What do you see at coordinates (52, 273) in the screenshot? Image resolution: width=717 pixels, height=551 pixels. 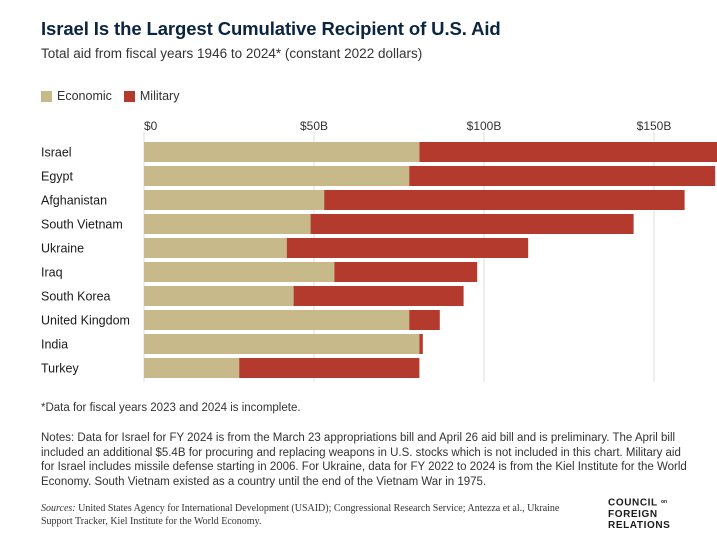 I see `category-label: Iraq` at bounding box center [52, 273].